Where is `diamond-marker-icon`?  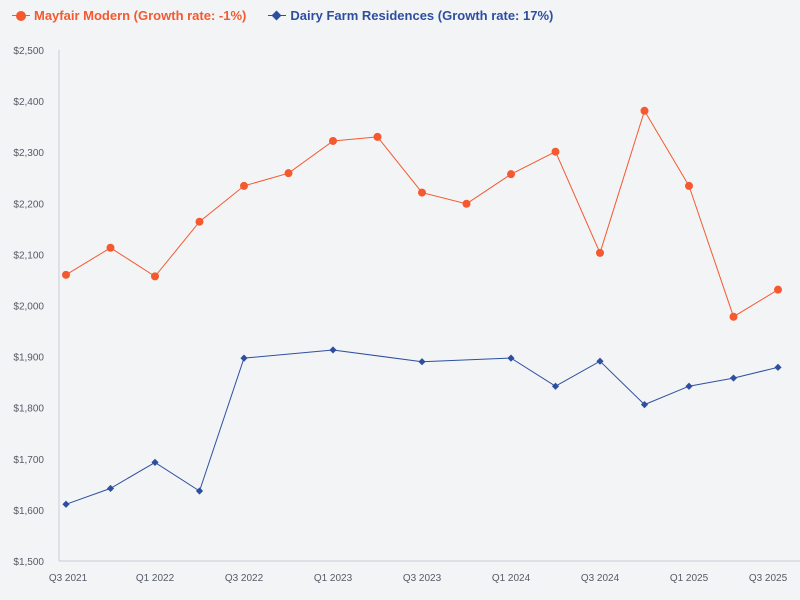
diamond-marker-icon is located at coordinates (277, 16).